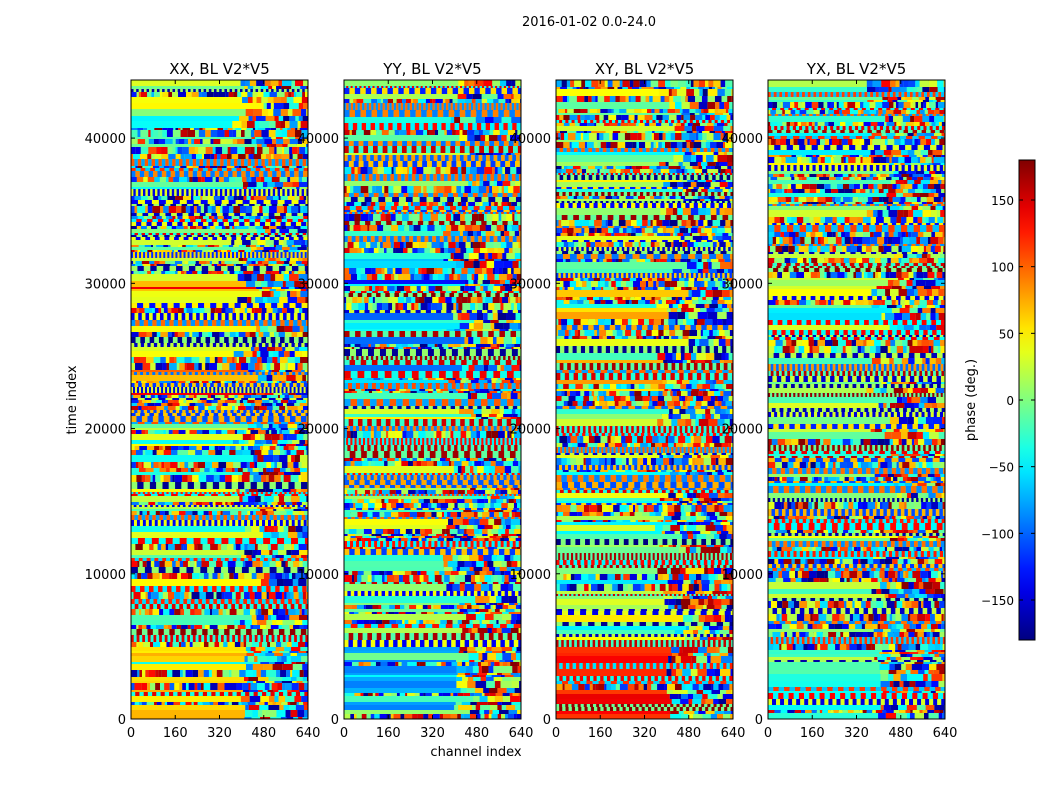 This screenshot has height=804, width=1050. I want to click on colorbar: −150 −100 −50 0 50 100 150 phase (deg.), so click(999, 400).